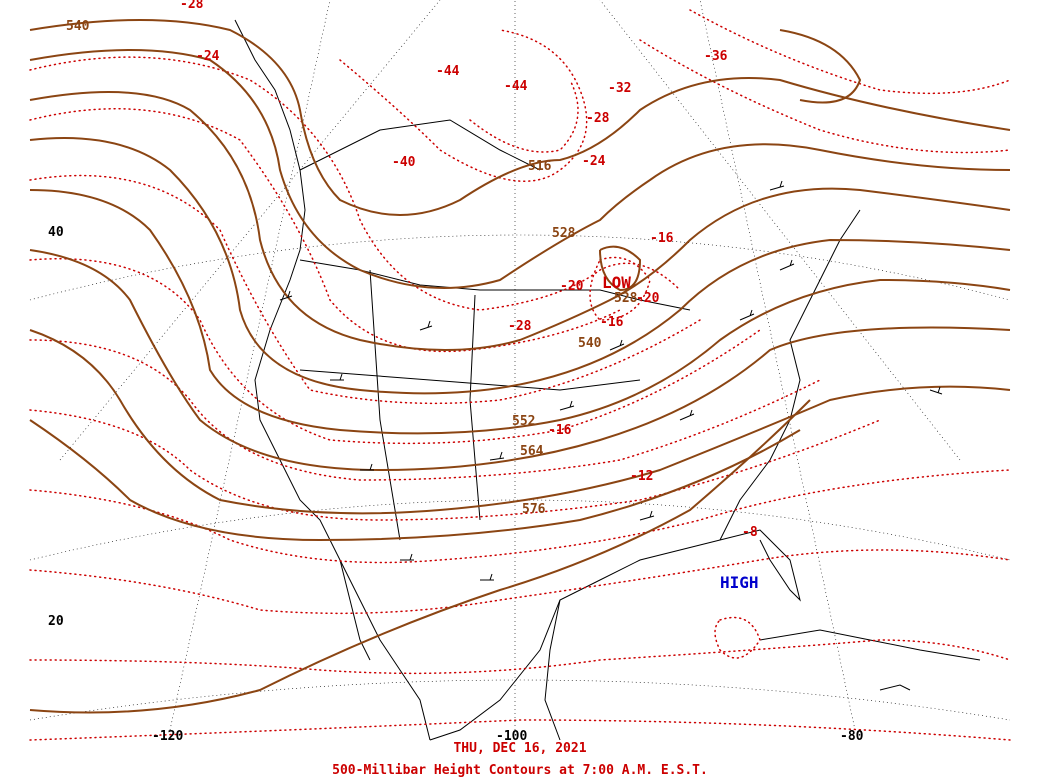  Describe the element at coordinates (616, 282) in the screenshot. I see `low-pressure-label: LOW` at that location.